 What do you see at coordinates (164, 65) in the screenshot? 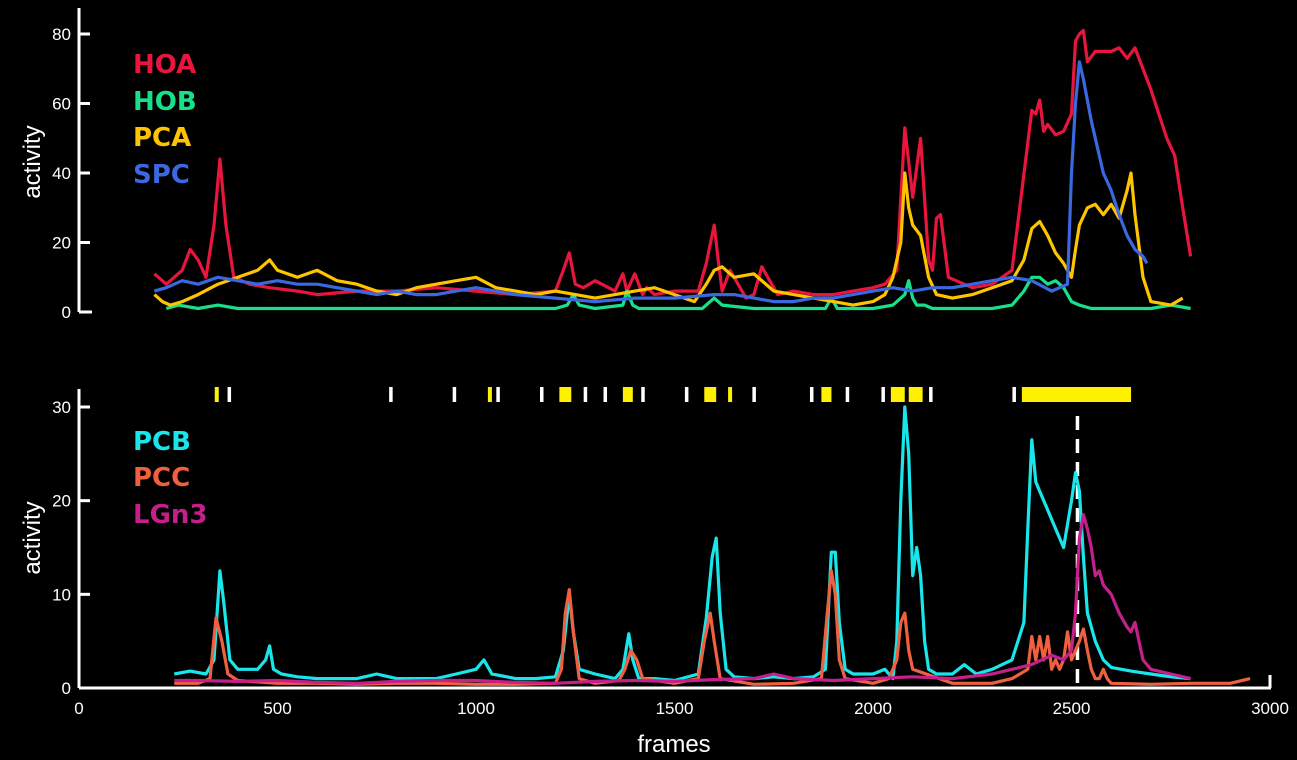
I see `legend-hoa: HOA` at bounding box center [164, 65].